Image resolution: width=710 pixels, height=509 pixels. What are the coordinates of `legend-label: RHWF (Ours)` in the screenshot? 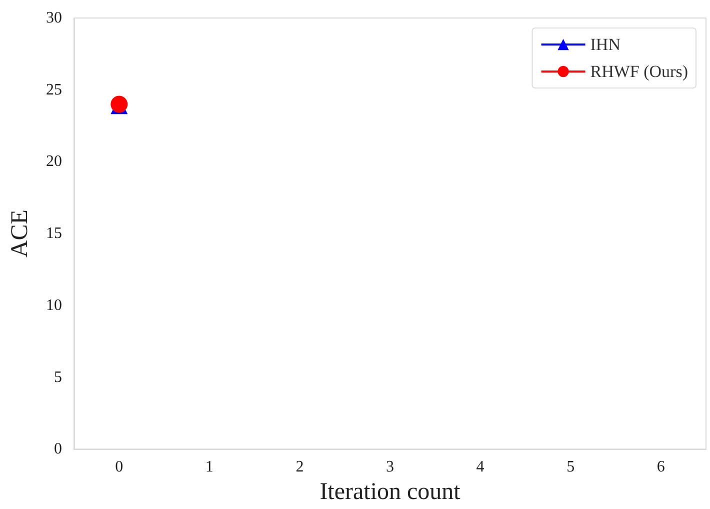 It's located at (639, 71).